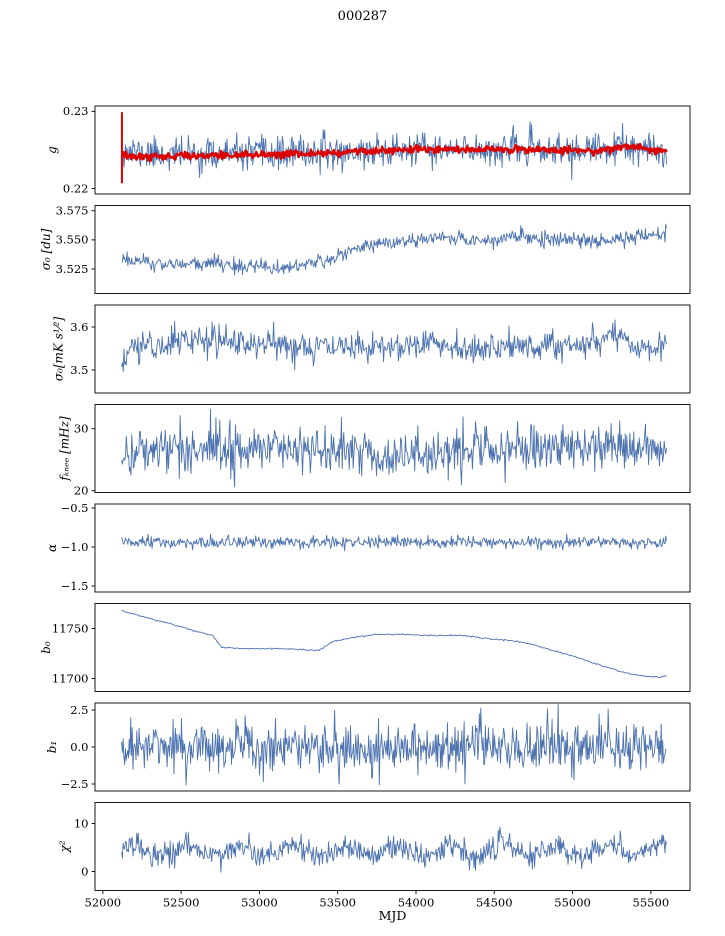 The image size is (725, 936). What do you see at coordinates (70, 628) in the screenshot?
I see `y-tick-label: 11750` at bounding box center [70, 628].